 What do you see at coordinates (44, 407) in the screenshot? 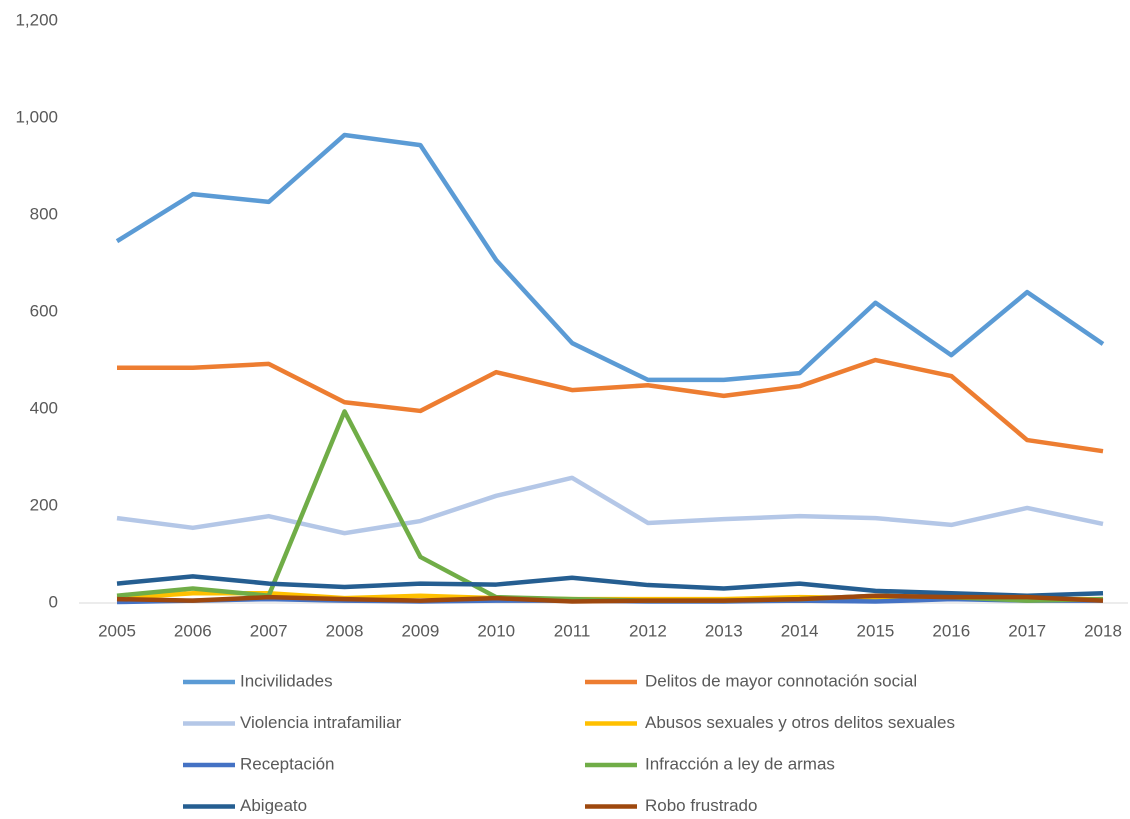
I see `y-tick-label: 400` at bounding box center [44, 407].